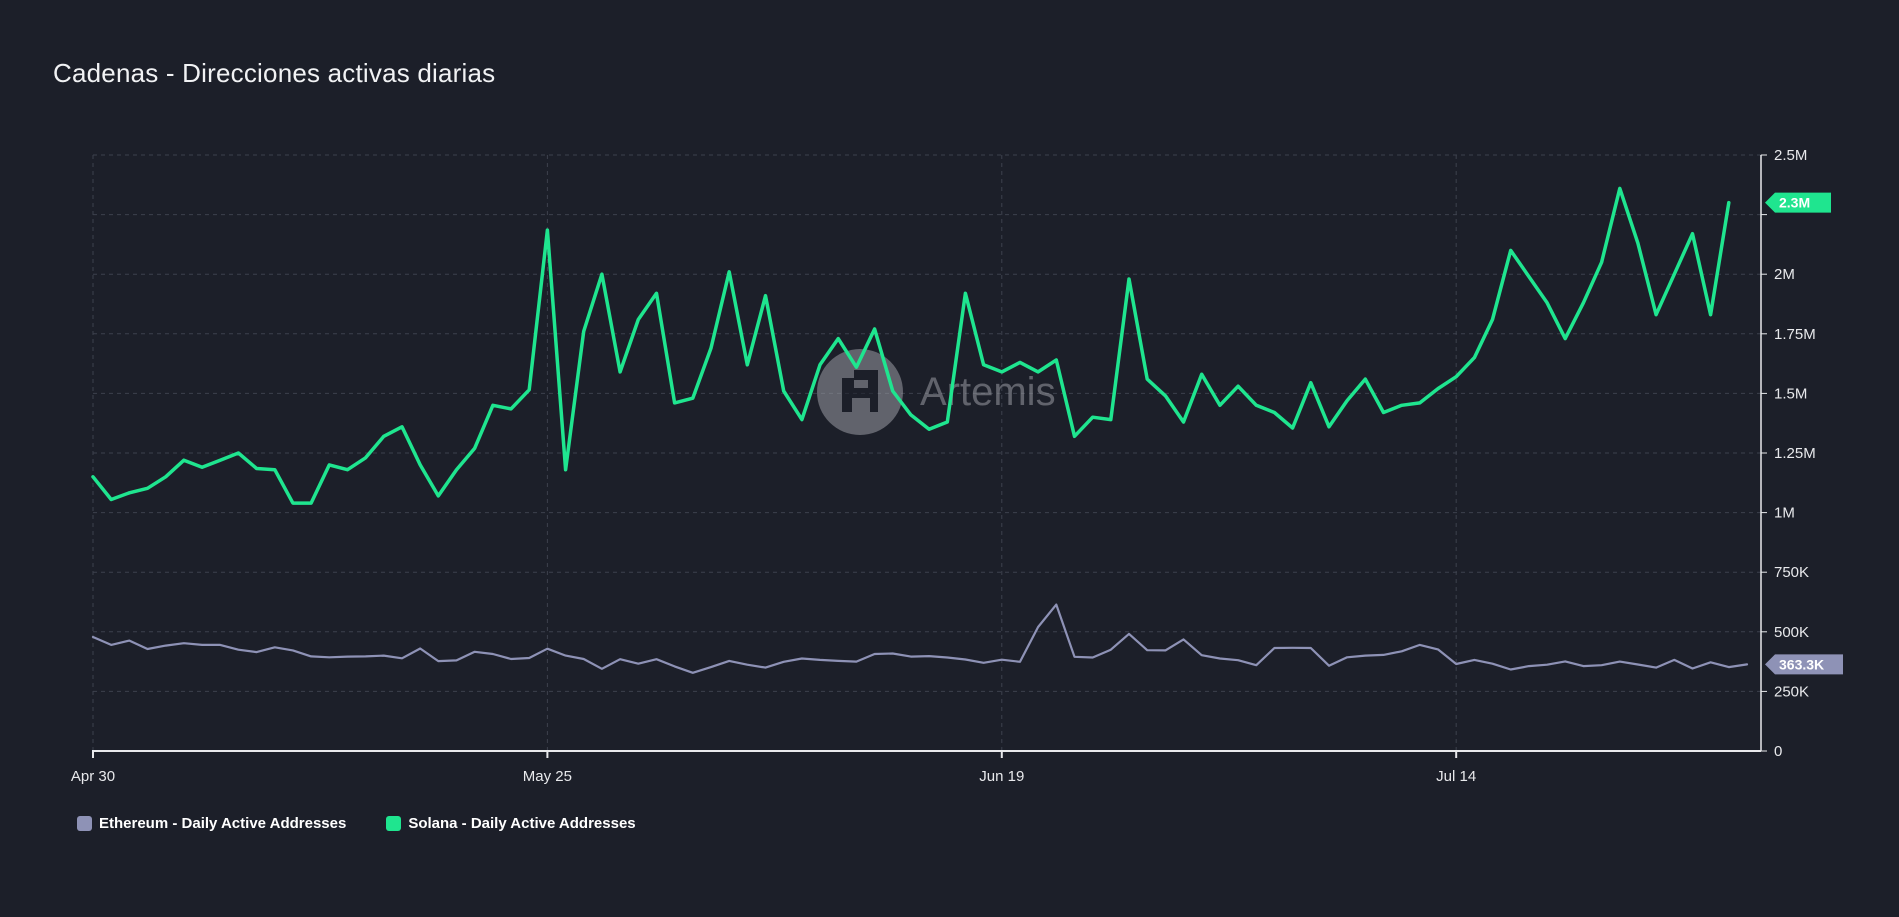 The height and width of the screenshot is (917, 1899). I want to click on ethereum-flag-shape, so click(1804, 664).